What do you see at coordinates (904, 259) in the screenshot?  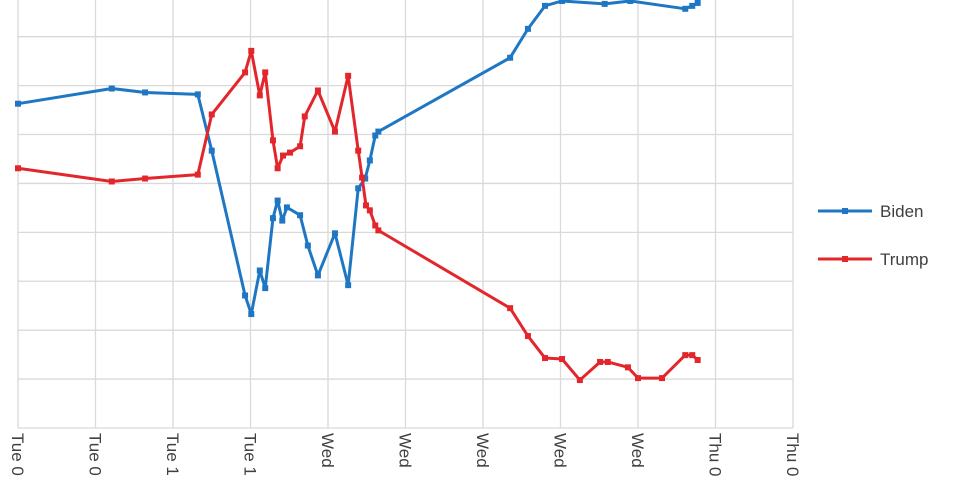 I see `legend-label: Trump` at bounding box center [904, 259].